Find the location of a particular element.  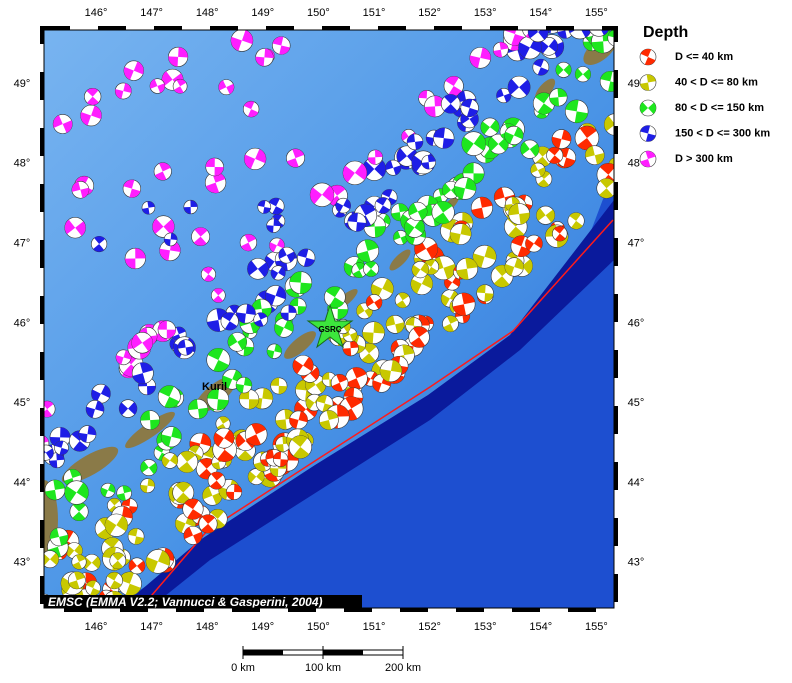

lat-label-left: 47° is located at coordinates (22, 244).